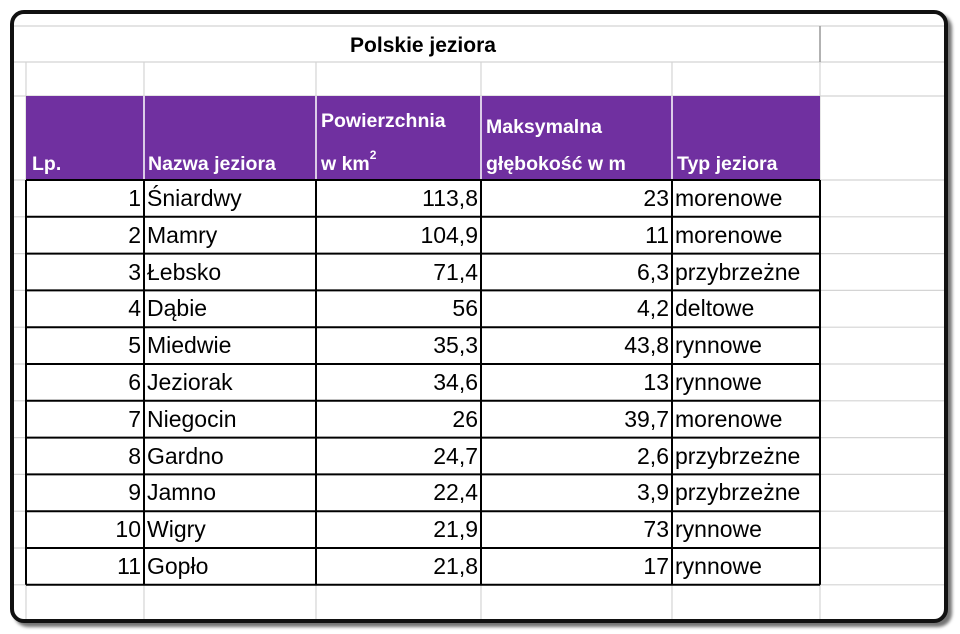 The image size is (960, 634). Describe the element at coordinates (178, 566) in the screenshot. I see `cell-name: Gopło` at that location.